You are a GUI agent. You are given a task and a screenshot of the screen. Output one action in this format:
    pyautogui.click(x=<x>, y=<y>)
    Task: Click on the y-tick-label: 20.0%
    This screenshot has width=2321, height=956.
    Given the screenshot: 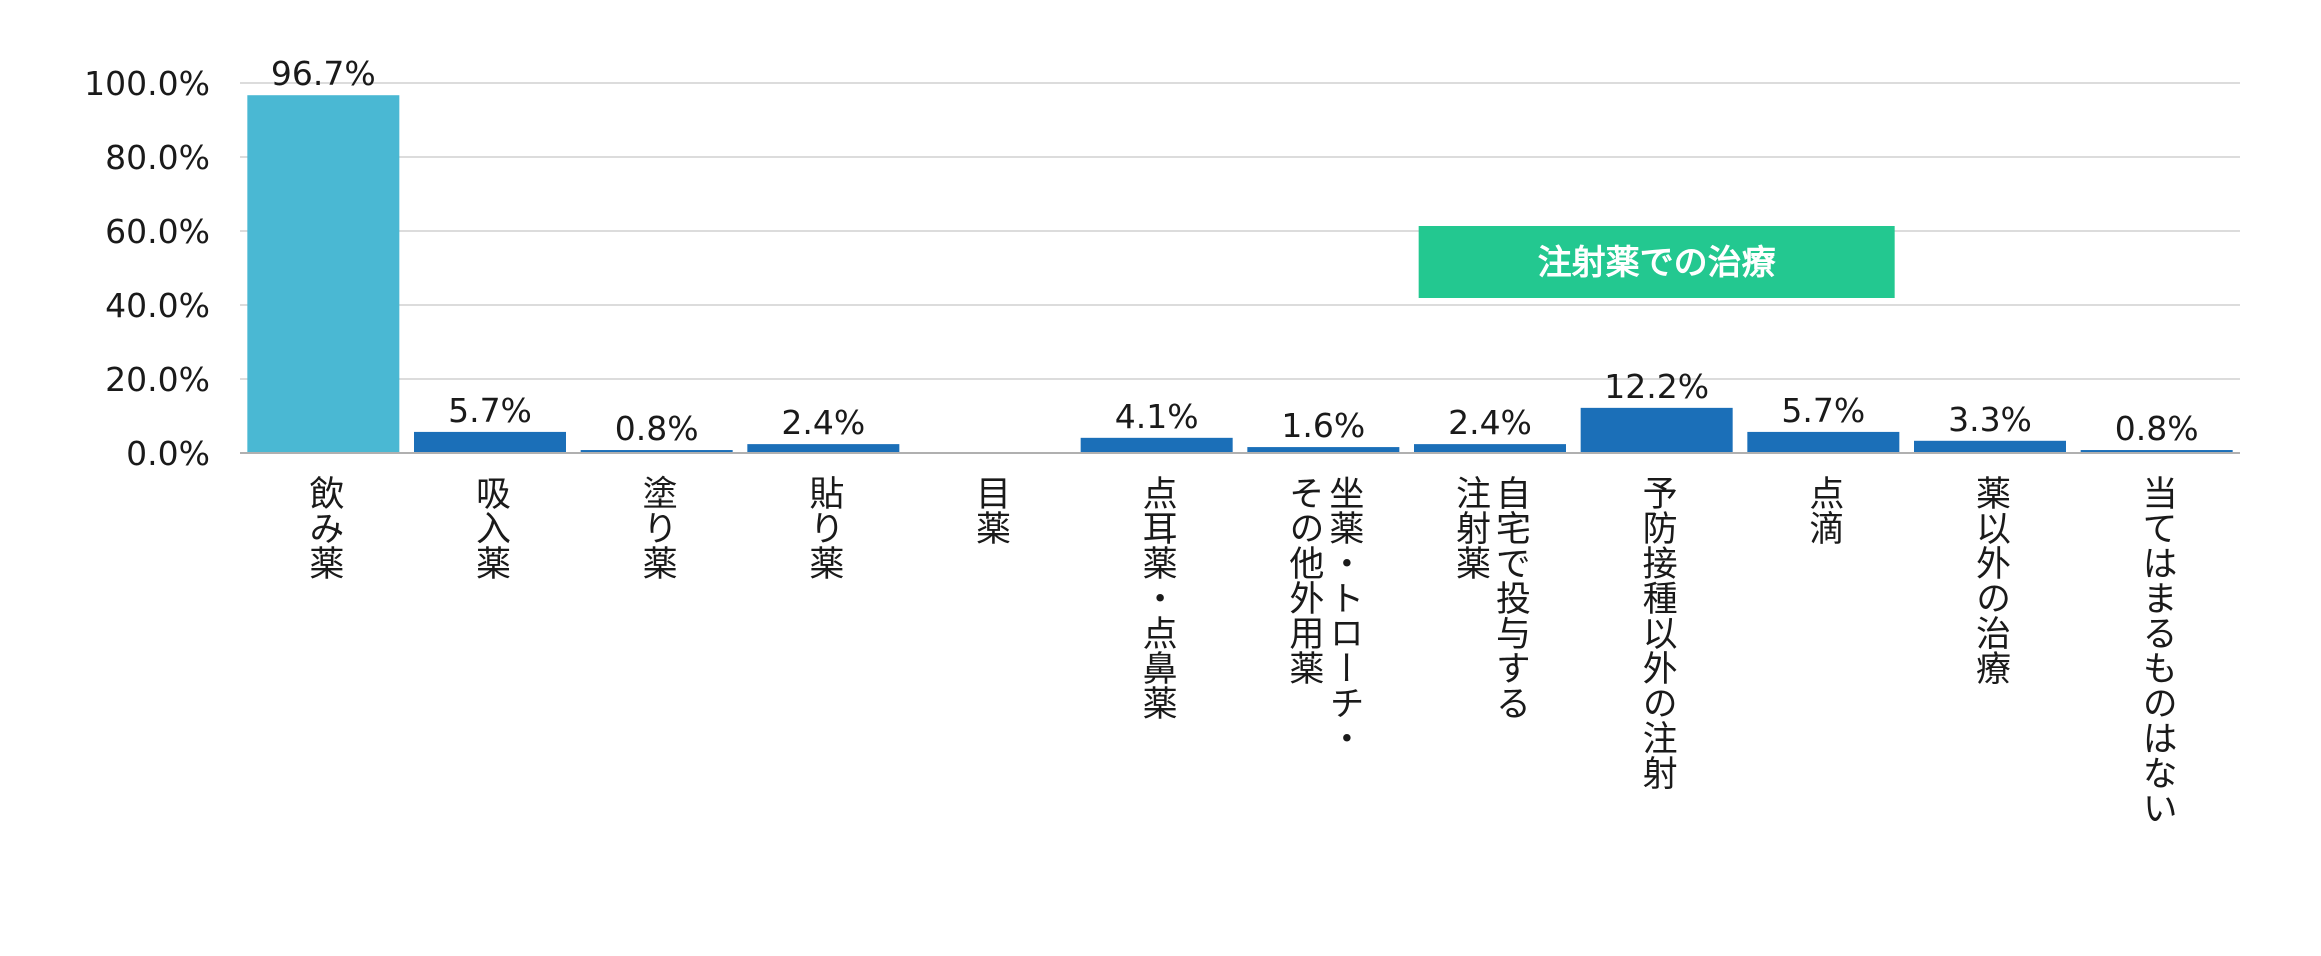 What is the action you would take?
    pyautogui.click(x=157, y=379)
    